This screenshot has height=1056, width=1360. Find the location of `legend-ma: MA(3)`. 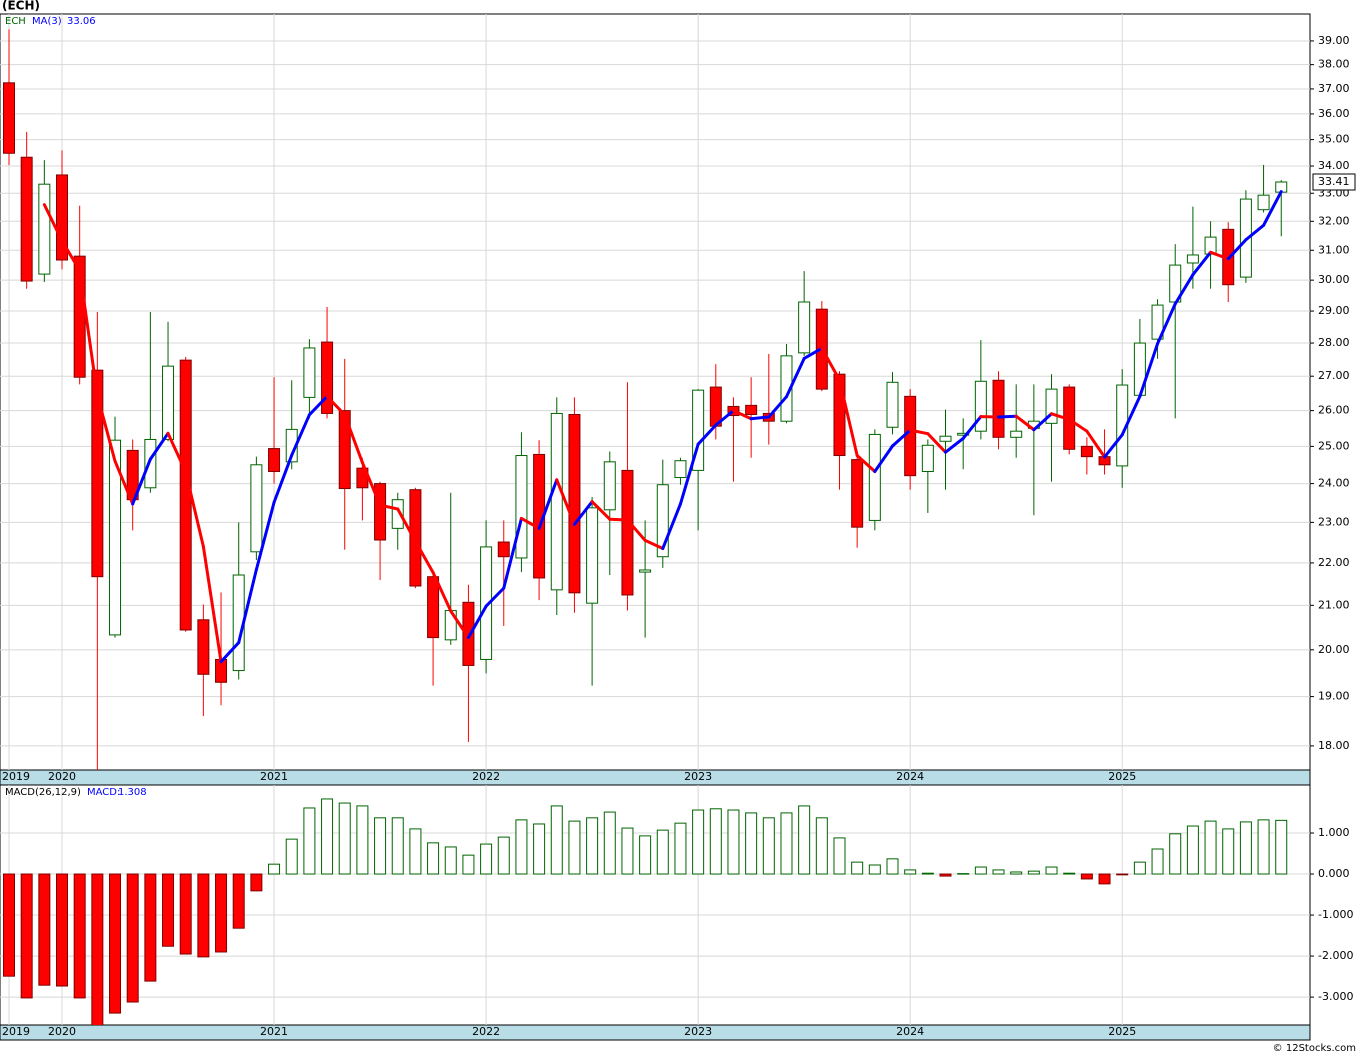

legend-ma: MA(3) is located at coordinates (47, 21).